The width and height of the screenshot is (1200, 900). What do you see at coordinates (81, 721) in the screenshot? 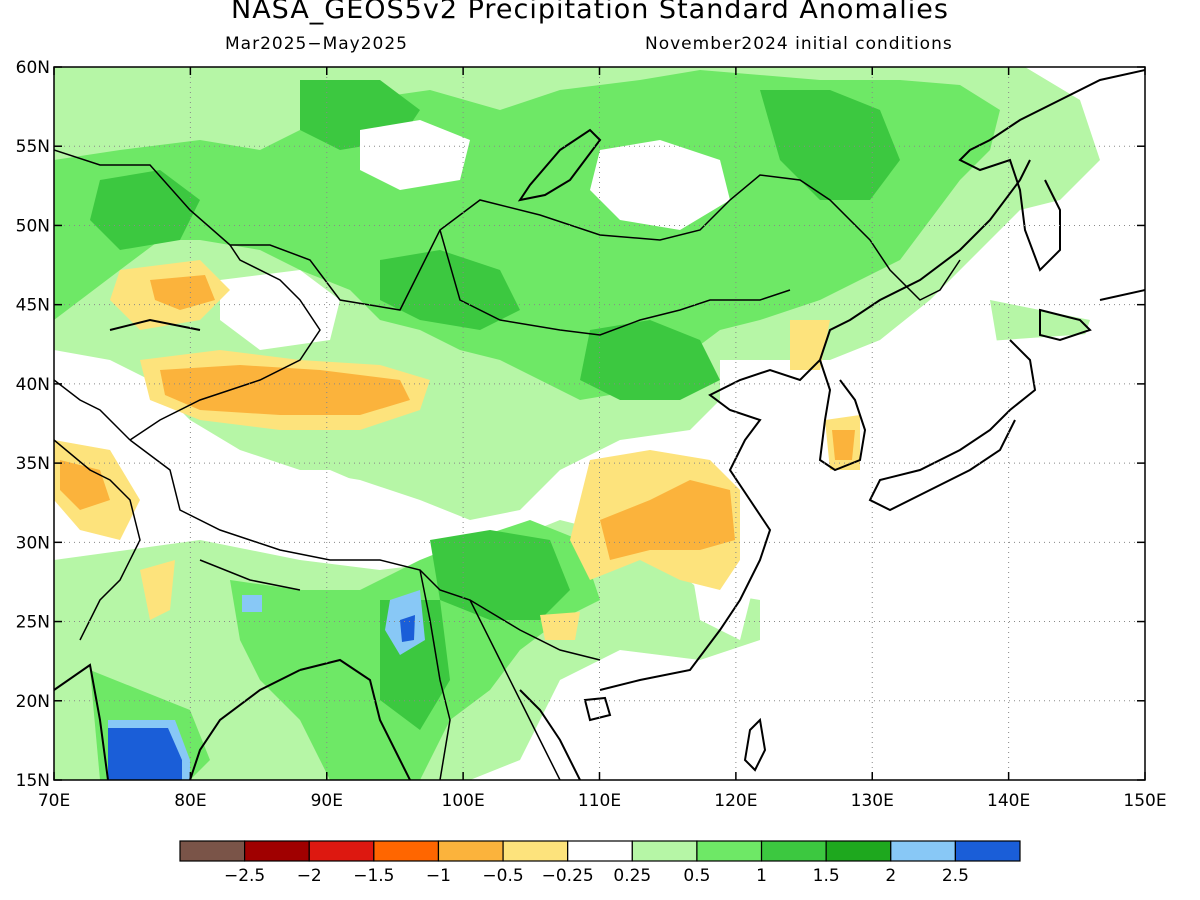
I see `coastline-india-west` at bounding box center [81, 721].